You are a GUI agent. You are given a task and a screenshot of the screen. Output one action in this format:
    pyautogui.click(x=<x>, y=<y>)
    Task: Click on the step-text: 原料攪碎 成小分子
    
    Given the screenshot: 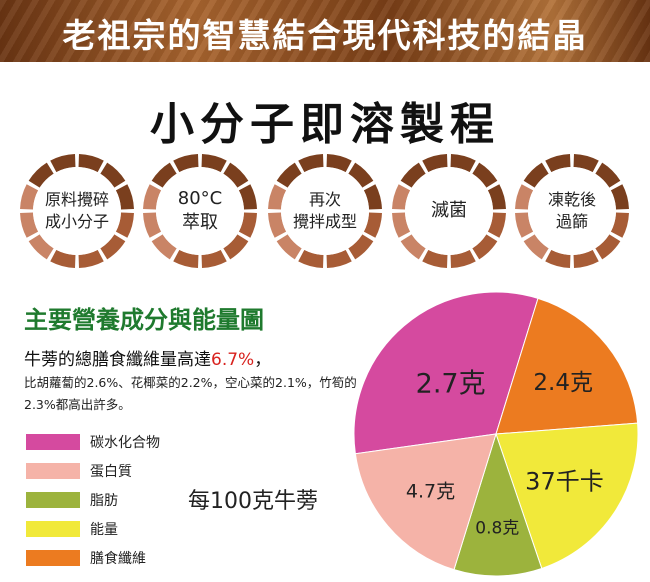 What is the action you would take?
    pyautogui.click(x=77, y=211)
    